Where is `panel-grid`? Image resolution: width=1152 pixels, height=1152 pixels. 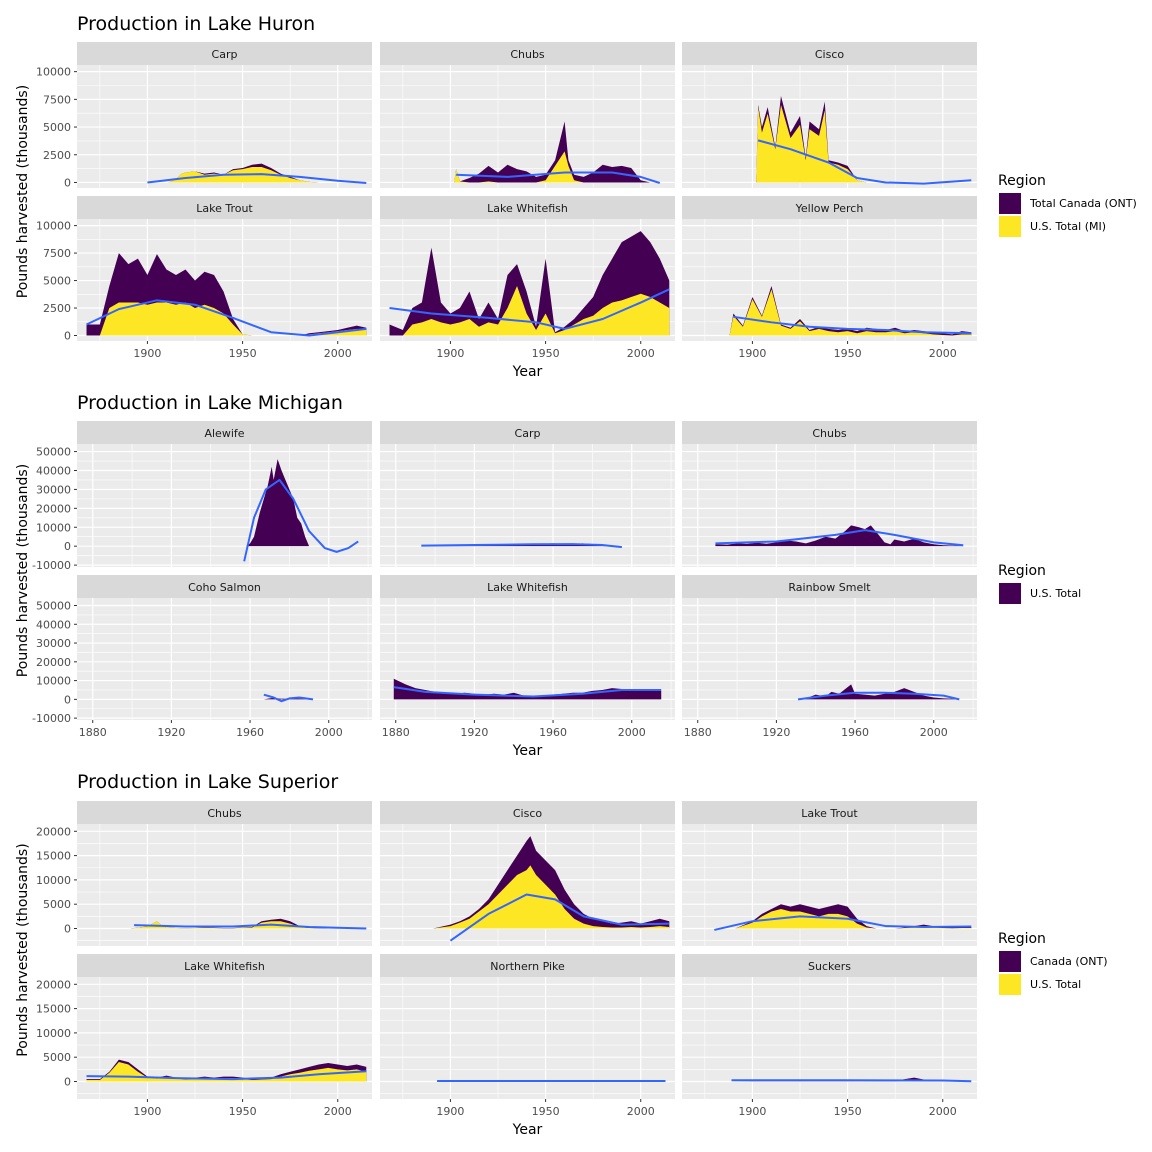 panel-grid is located at coordinates (224, 126).